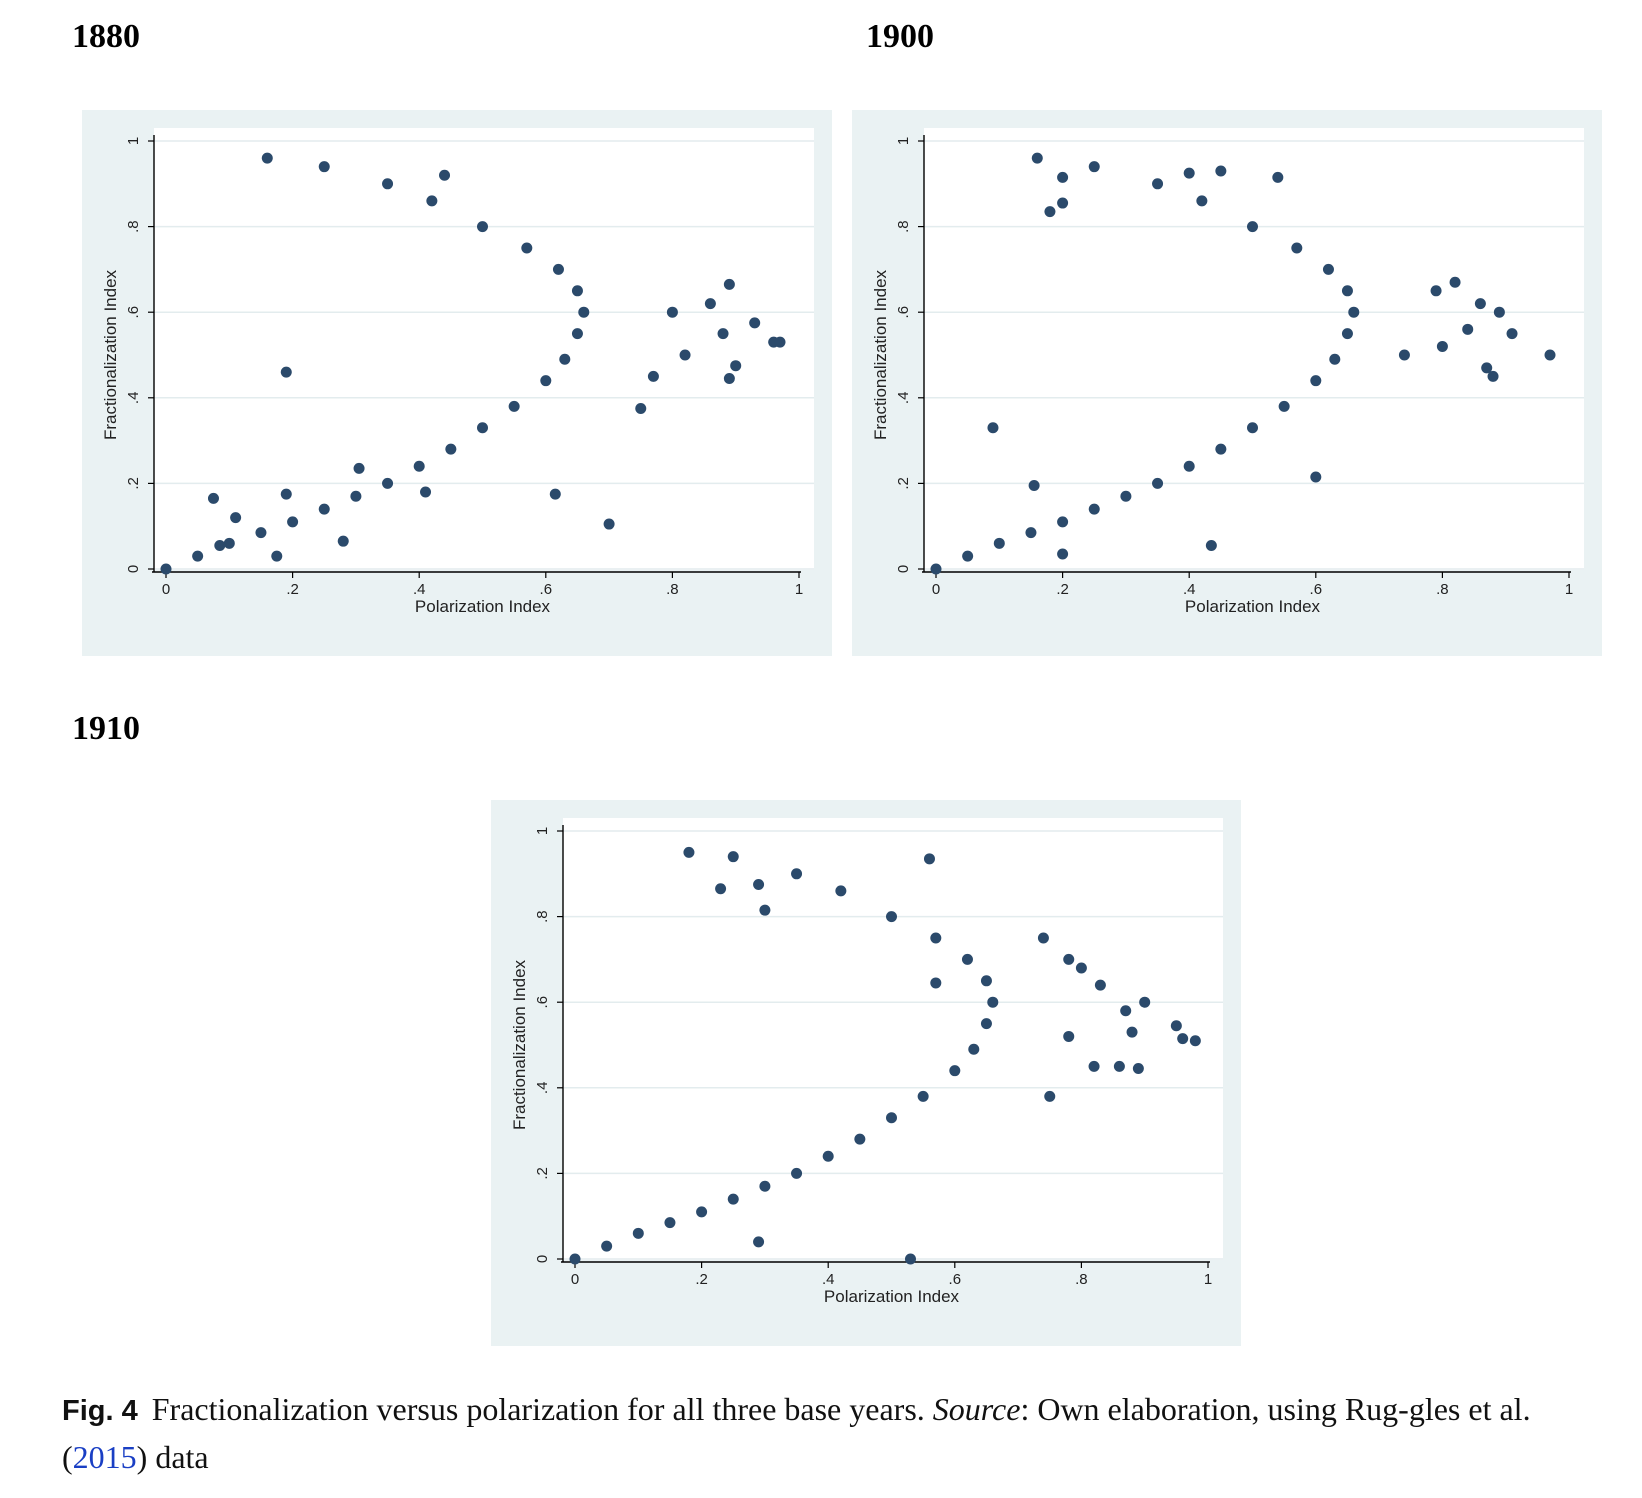  What do you see at coordinates (1062, 589) in the screenshot?
I see `x-tick-label: .2` at bounding box center [1062, 589].